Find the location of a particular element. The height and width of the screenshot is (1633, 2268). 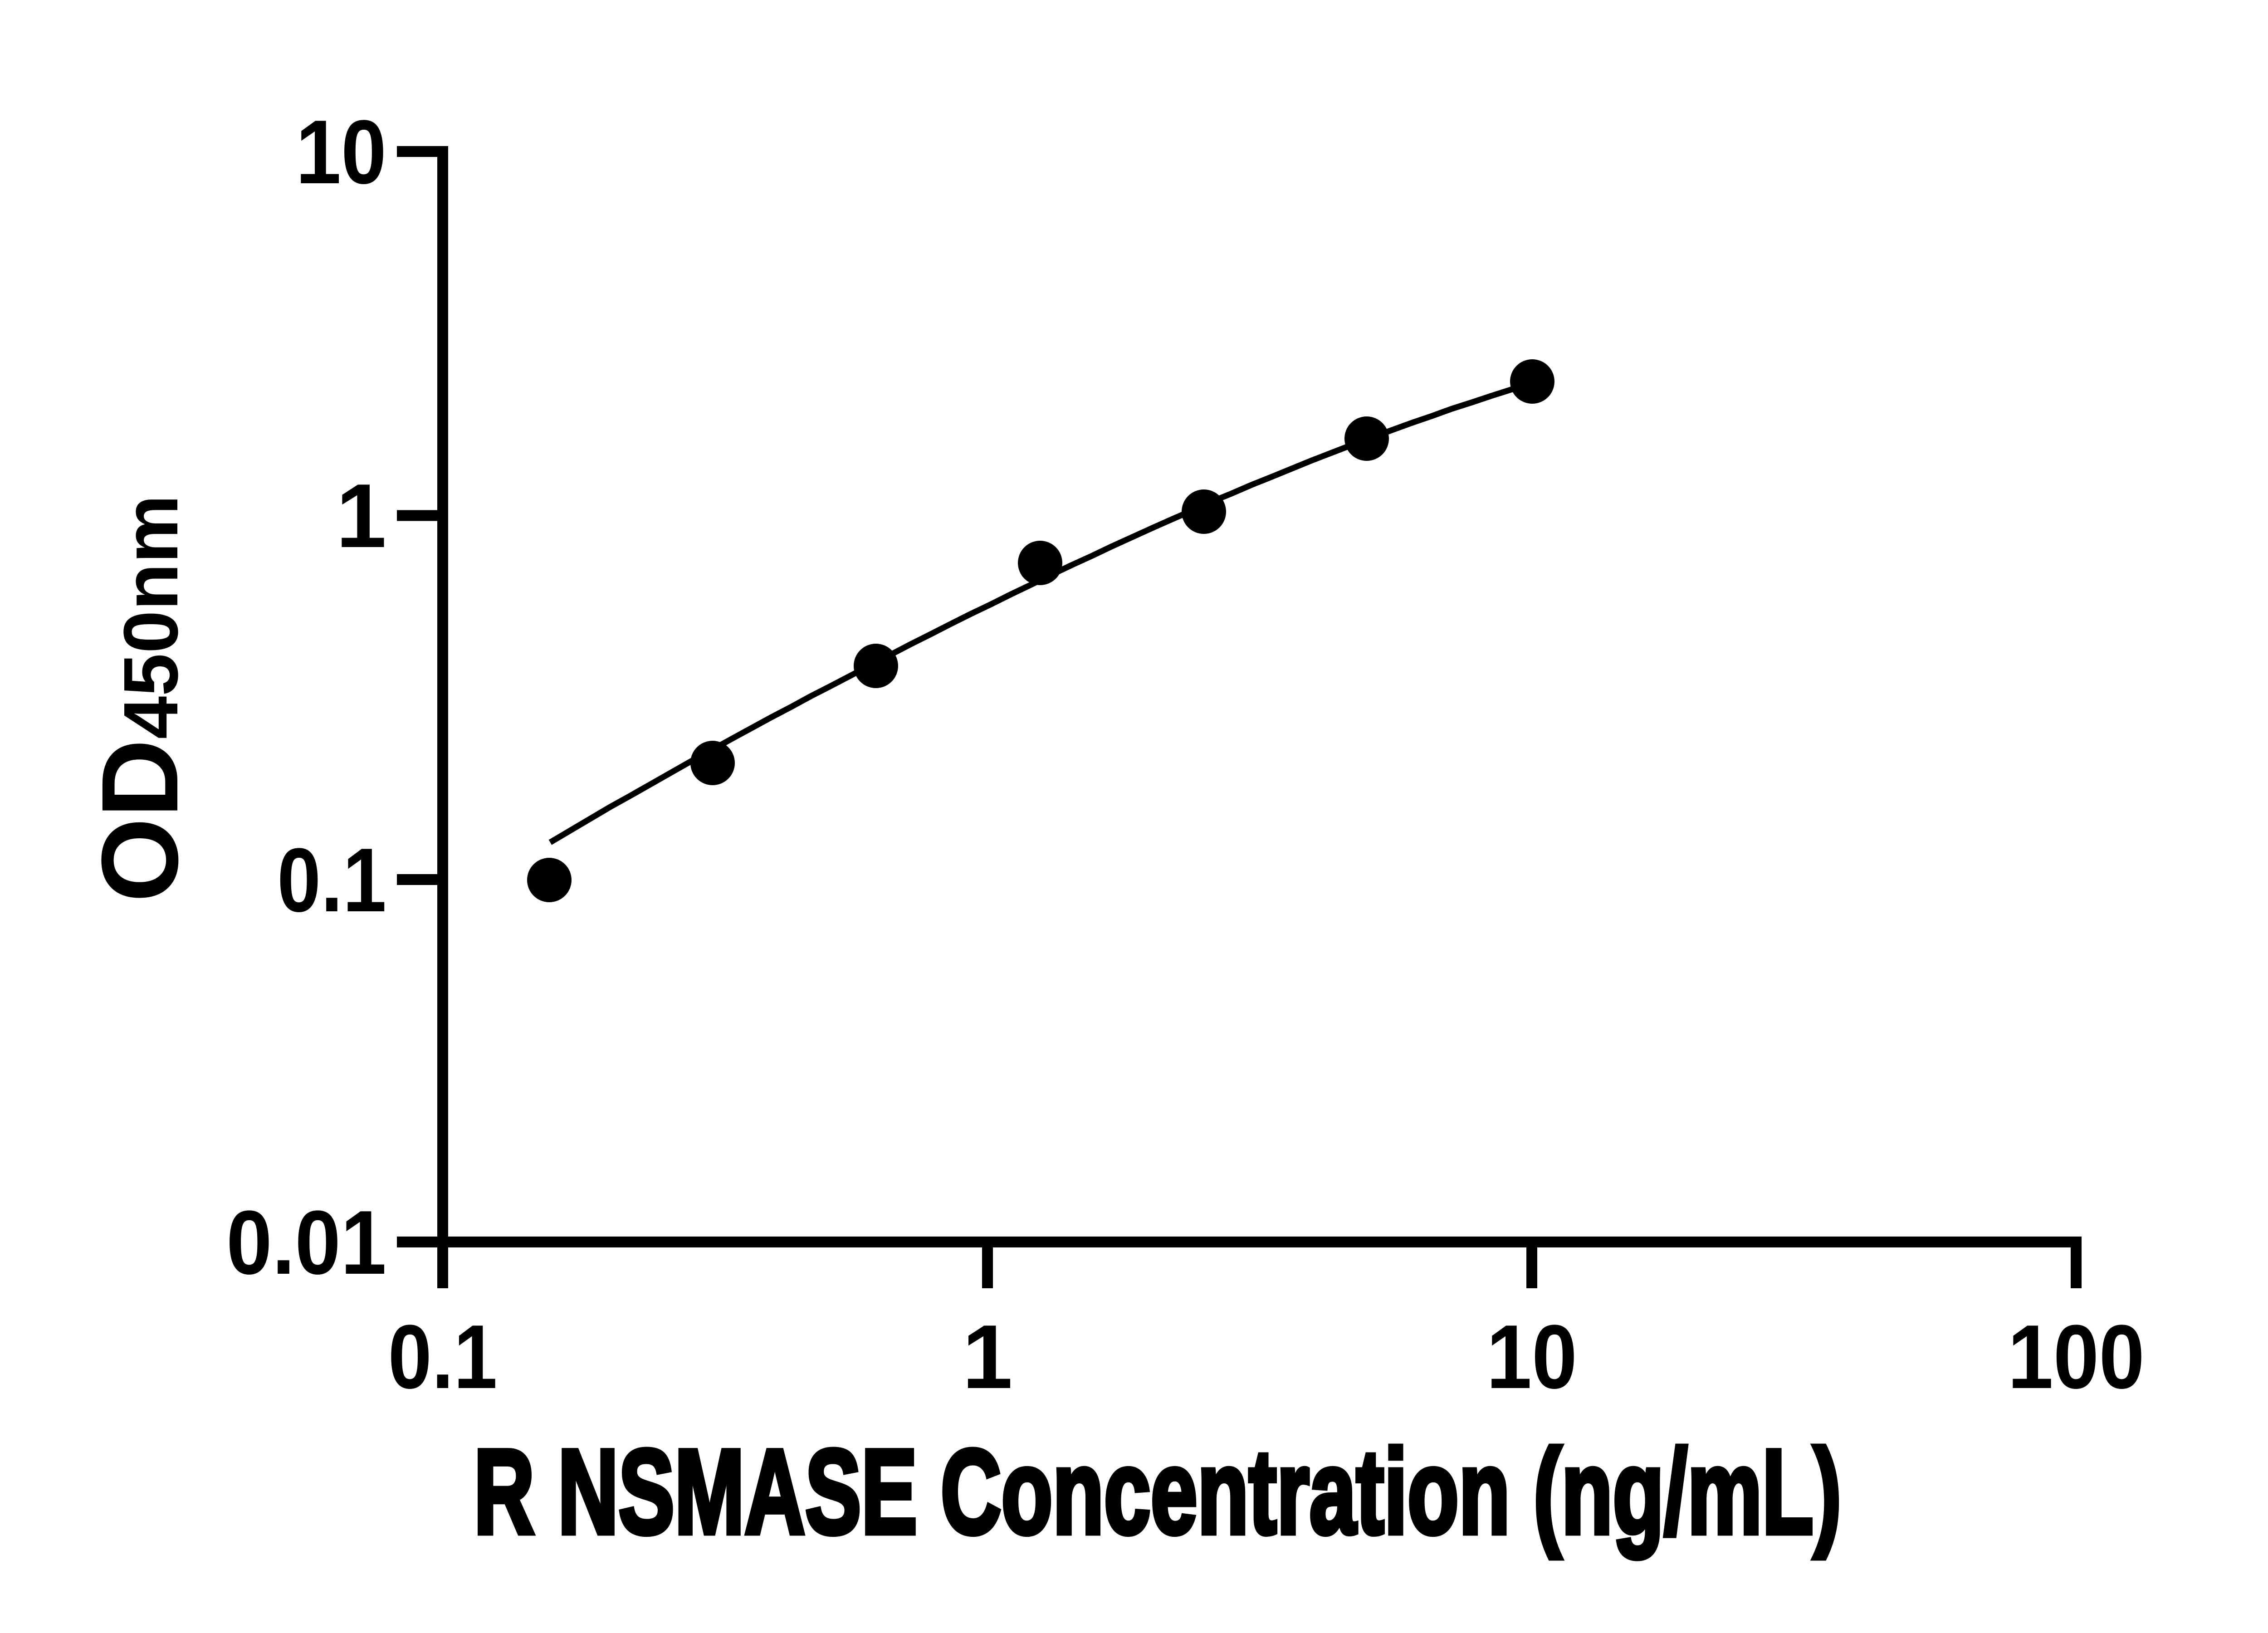

svg-text: 0.01 is located at coordinates (306, 1242).